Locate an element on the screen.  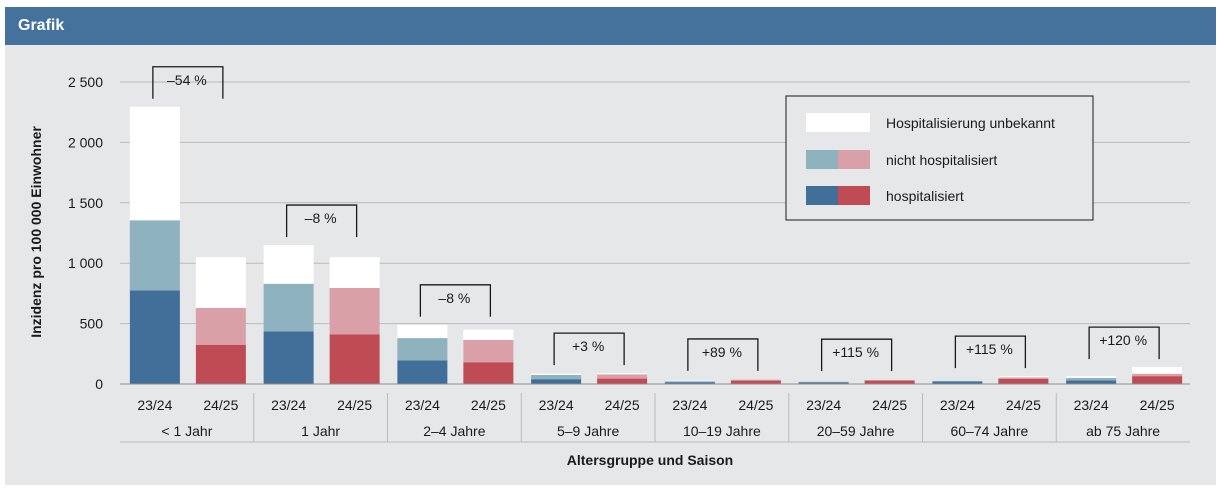
x-group-label: 20–59 Jahre is located at coordinates (856, 431).